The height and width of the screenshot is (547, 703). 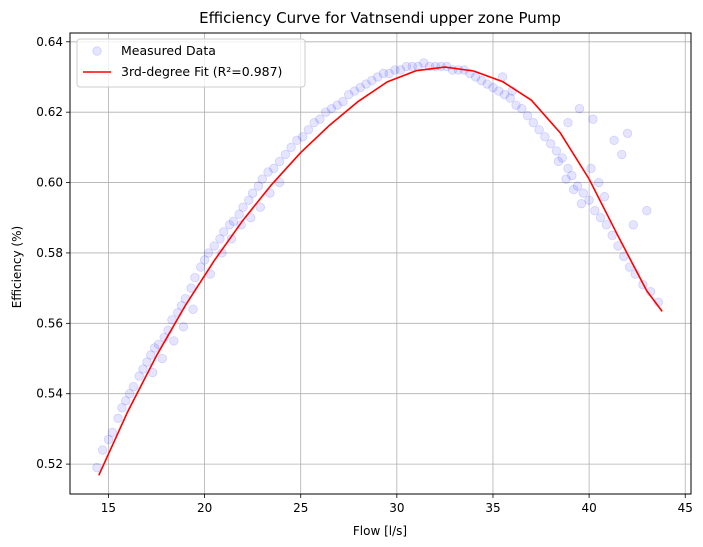 What do you see at coordinates (201, 71) in the screenshot?
I see `legend-label-fit: 3rd-degree Fit (R²=0.987)` at bounding box center [201, 71].